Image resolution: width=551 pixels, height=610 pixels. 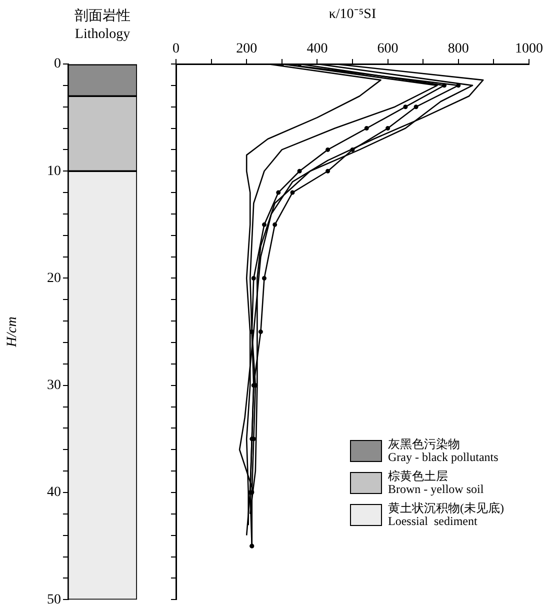 What do you see at coordinates (247, 48) in the screenshot?
I see `x-tick-label: 200` at bounding box center [247, 48].